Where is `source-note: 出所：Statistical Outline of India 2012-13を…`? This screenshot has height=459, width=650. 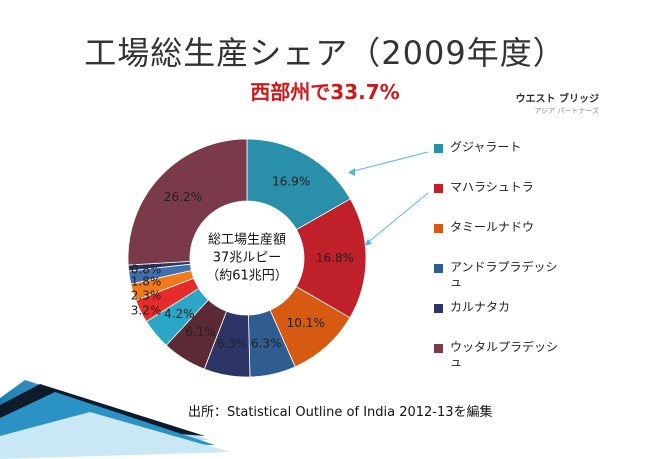
source-note: 出所：Statistical Outline of India 2012-13を… is located at coordinates (340, 412).